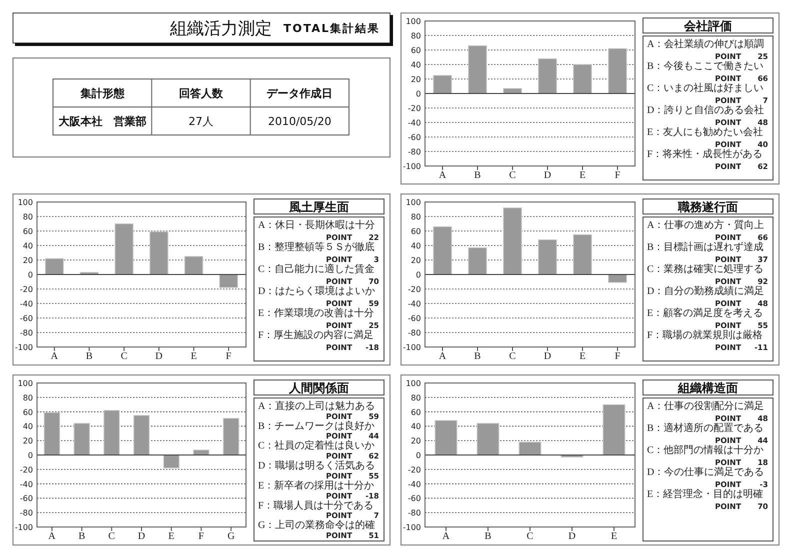 The image size is (792, 560). What do you see at coordinates (705, 291) in the screenshot?
I see `text: D：自分の勤務成績に満足` at bounding box center [705, 291].